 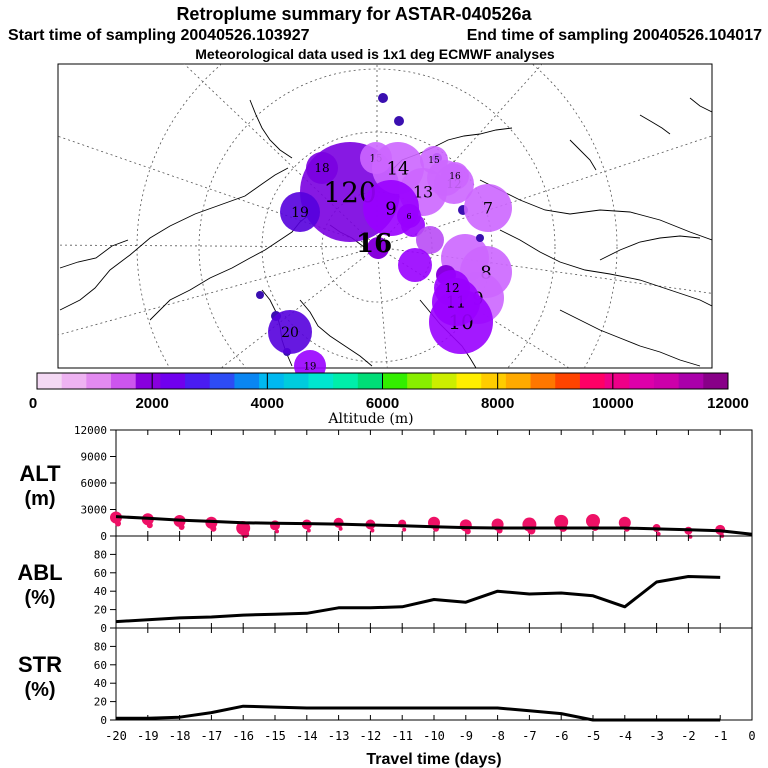 What do you see at coordinates (382, 403) in the screenshot?
I see `colorbar-label: 6000` at bounding box center [382, 403].